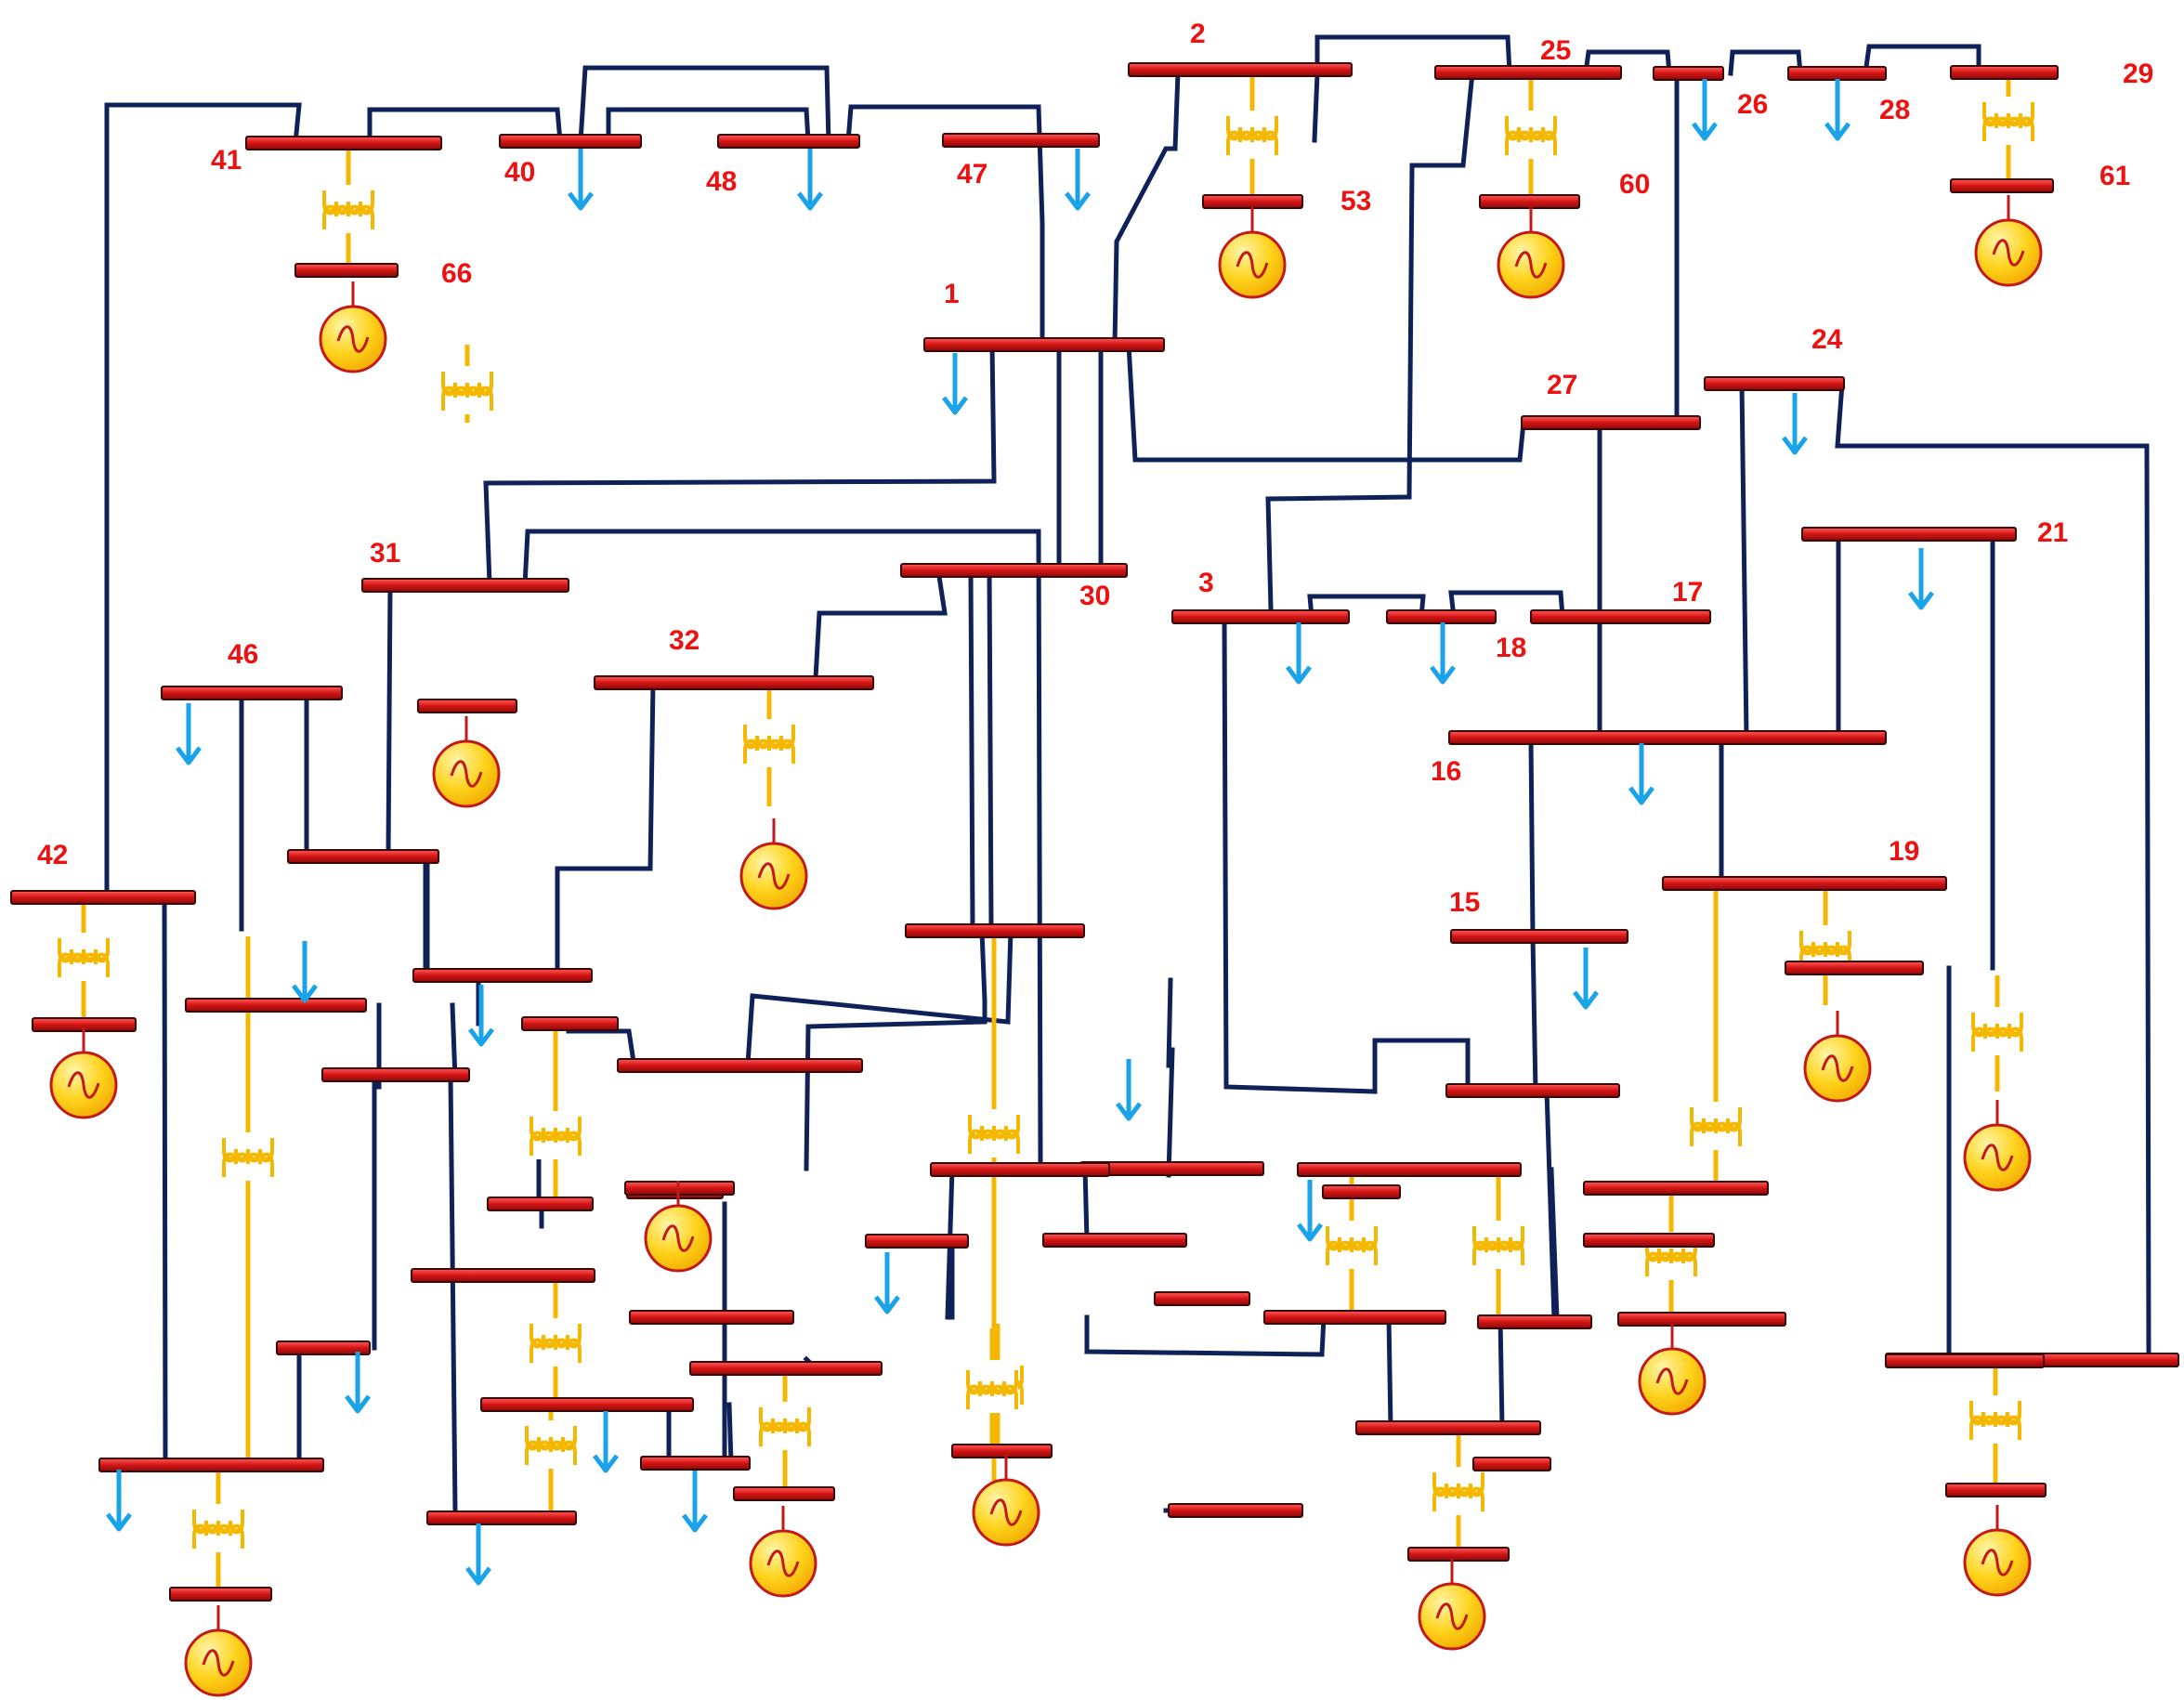 This screenshot has height=1700, width=2184. Describe the element at coordinates (226, 160) in the screenshot. I see `bus-label-41: 41` at that location.